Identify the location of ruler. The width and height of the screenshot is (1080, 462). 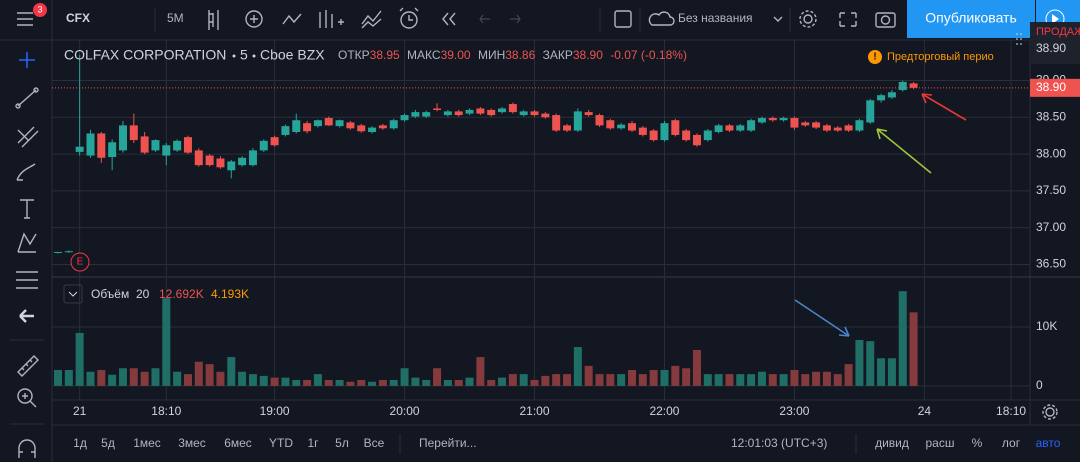
(28, 366).